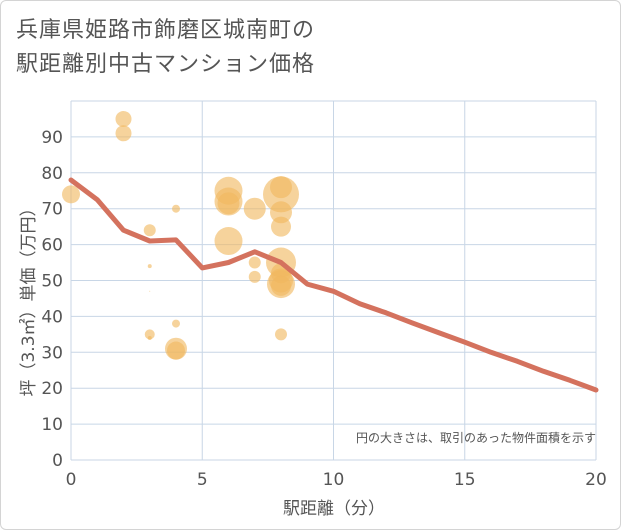 This screenshot has width=621, height=530. I want to click on y-tick-label: 20, so click(52, 389).